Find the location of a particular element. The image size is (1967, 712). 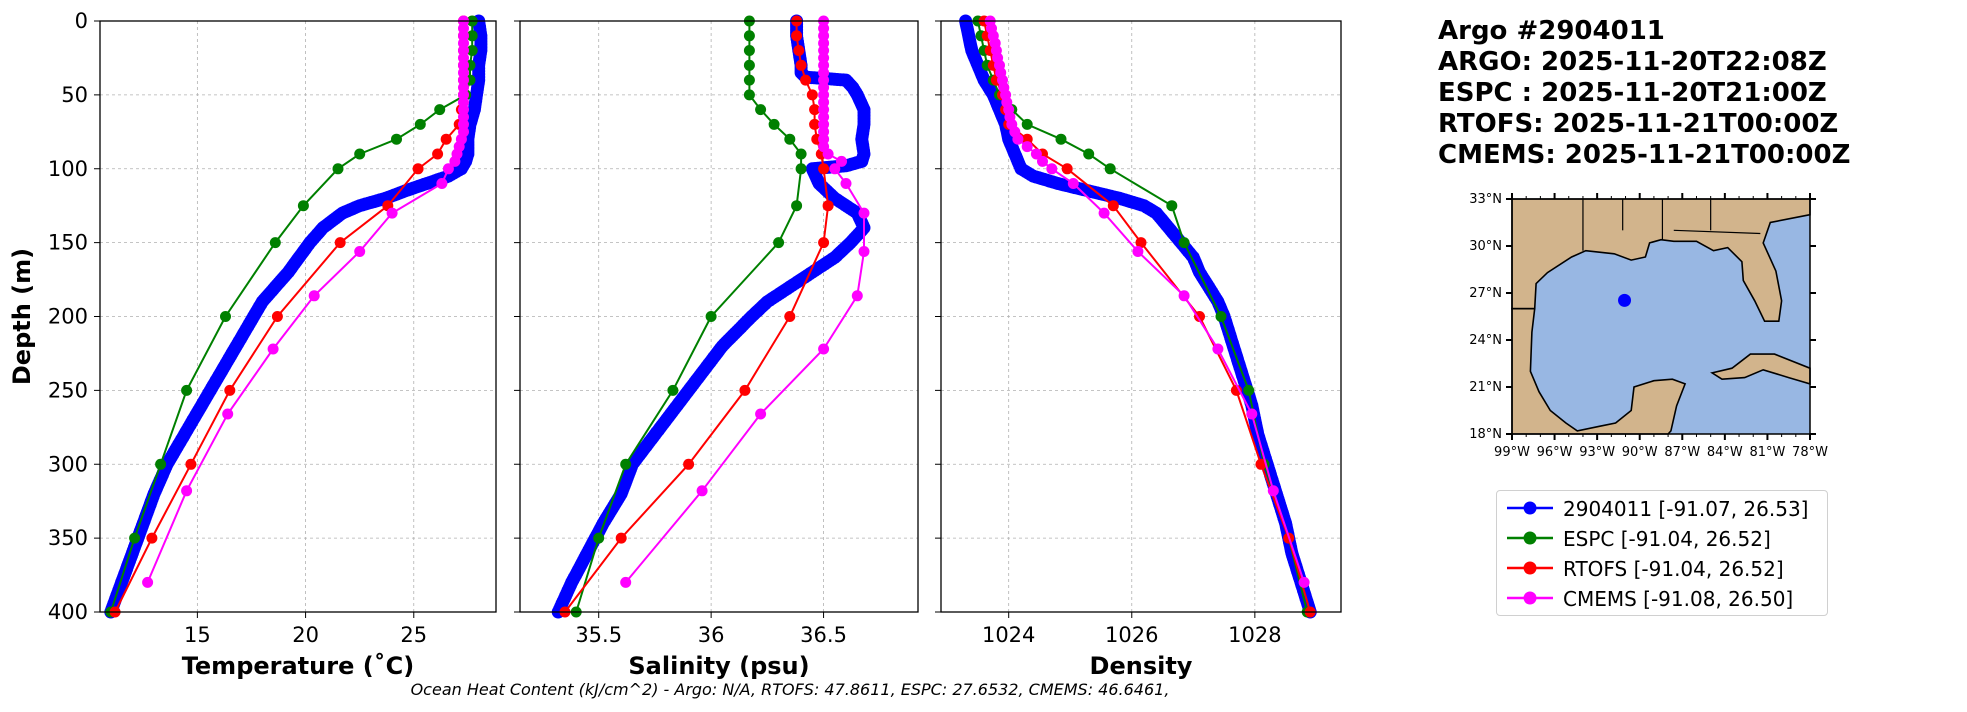

y-tick-label: 150 is located at coordinates (68, 243).